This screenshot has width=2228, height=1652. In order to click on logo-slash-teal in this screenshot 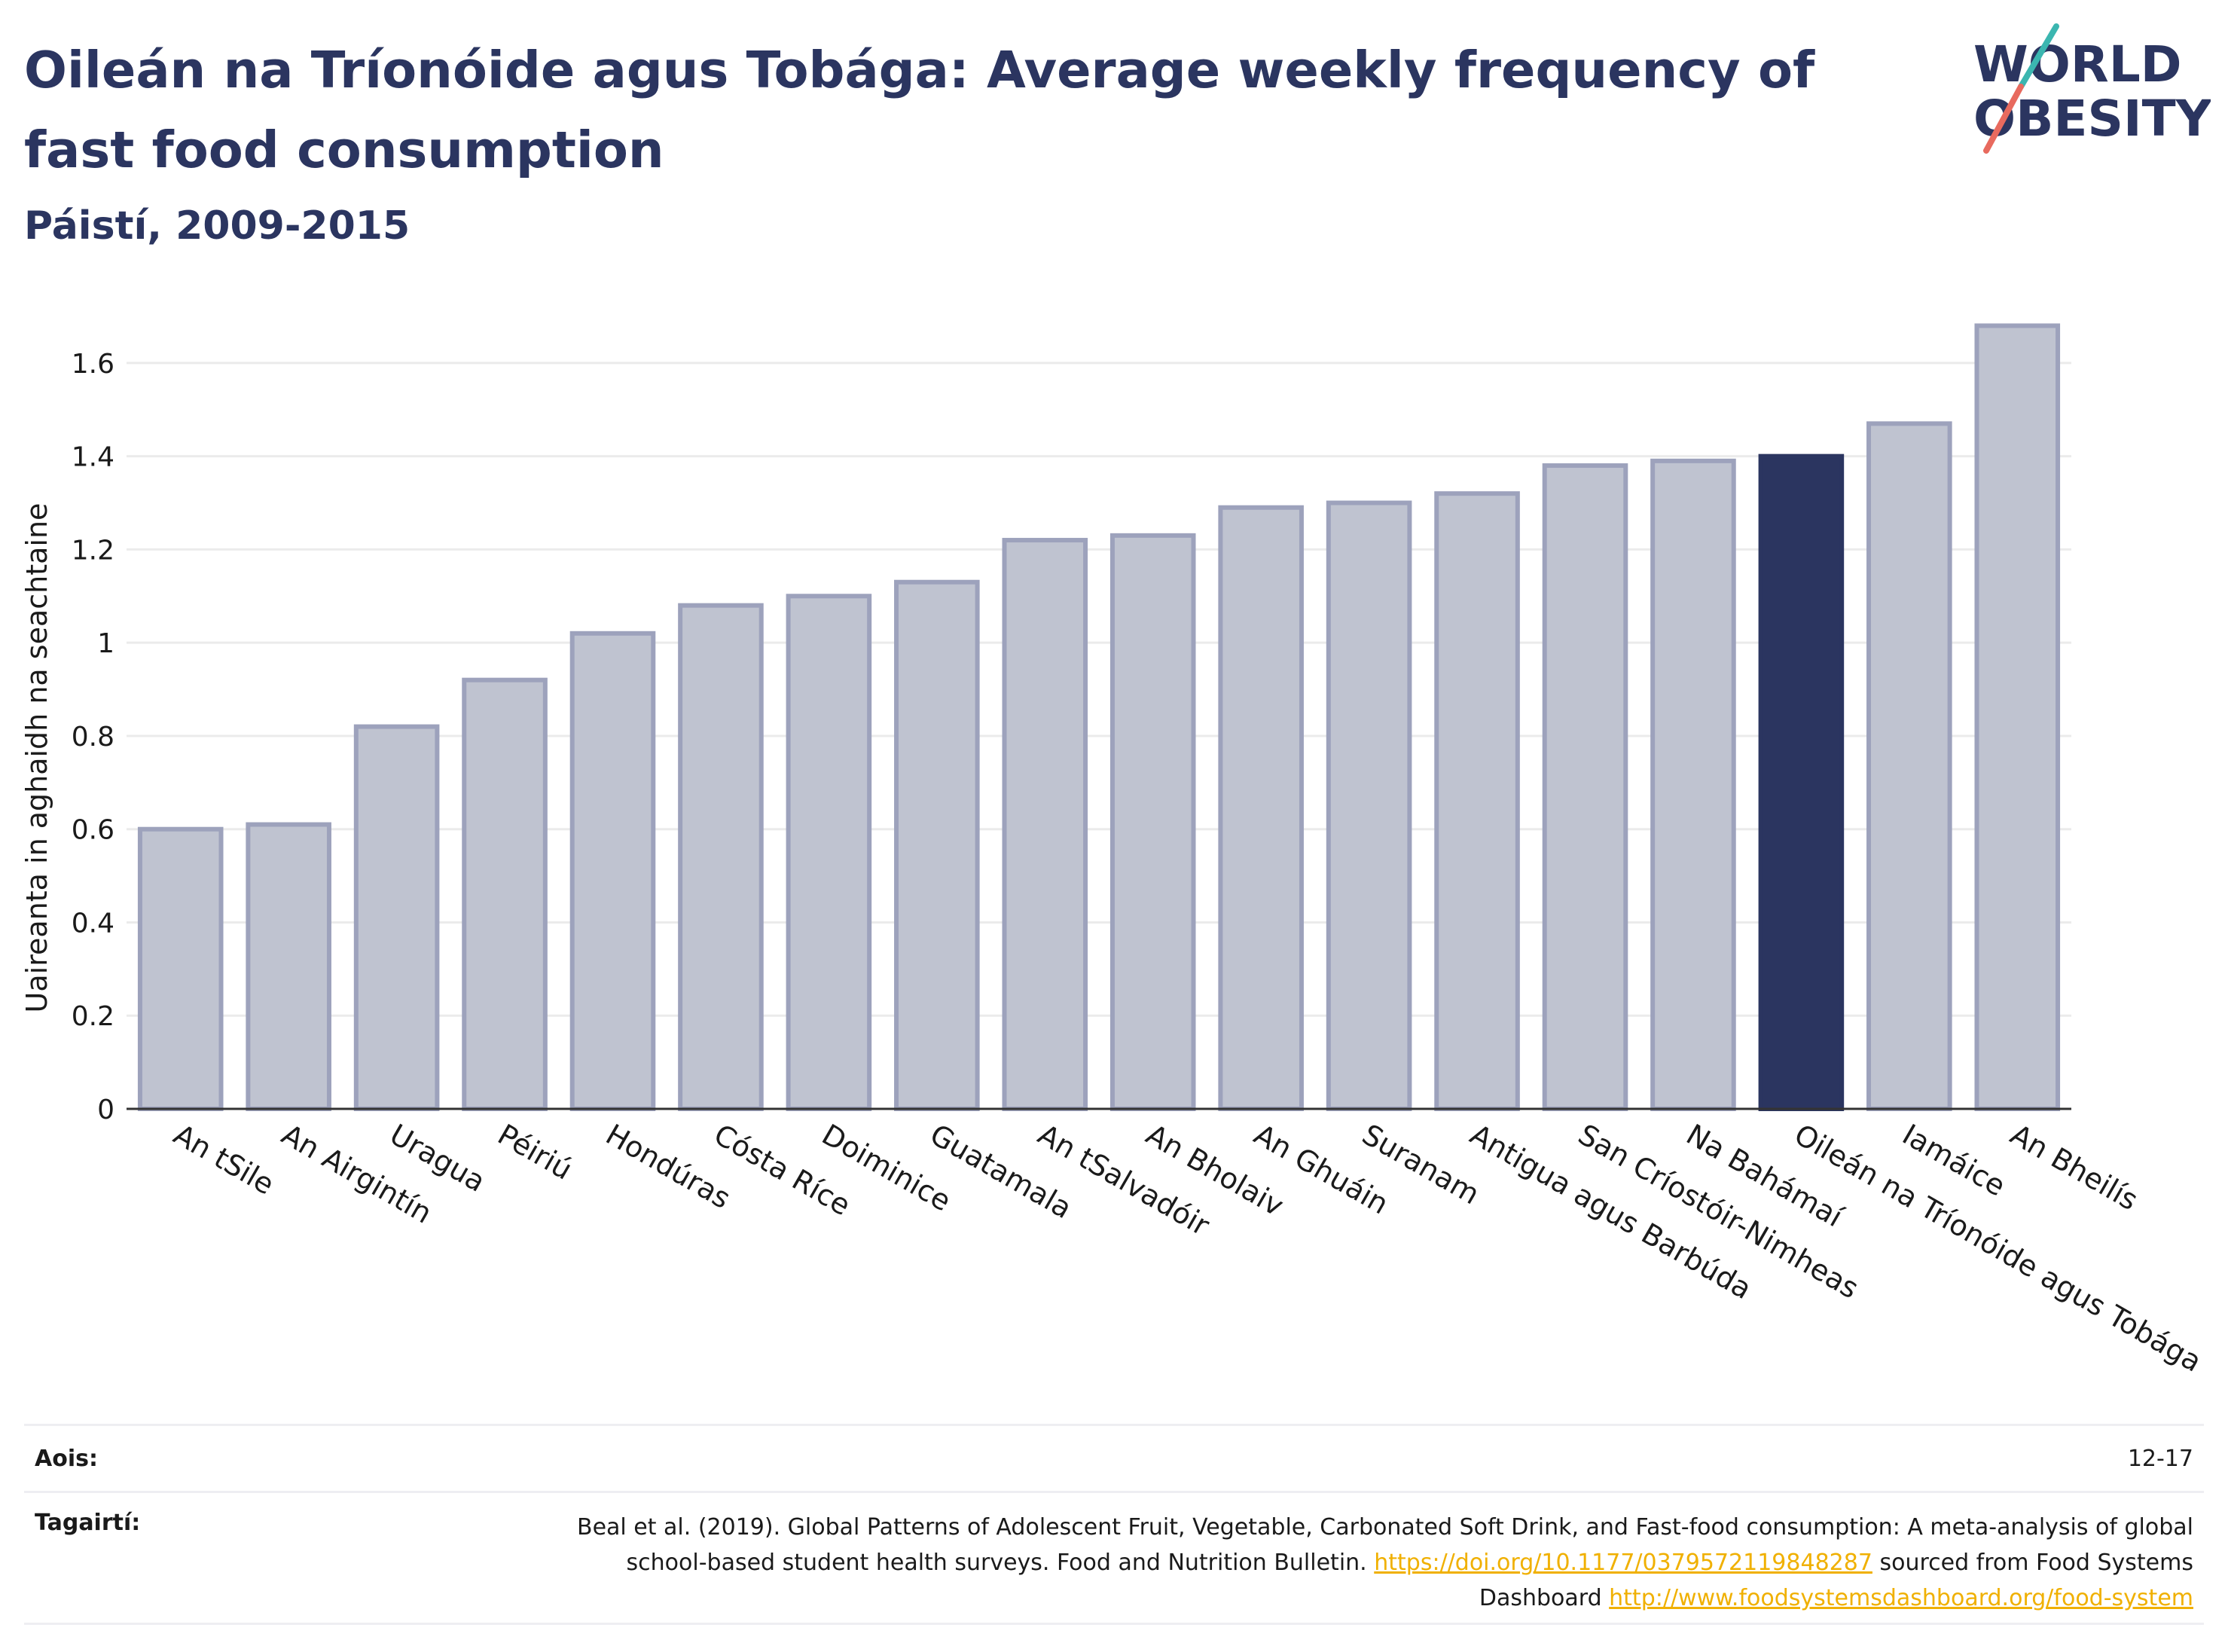, I will do `click(2038, 56)`.